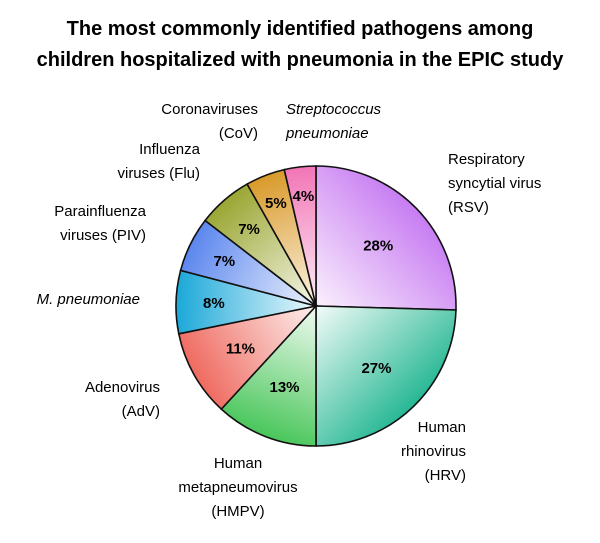 The image size is (600, 543). I want to click on pie-value-label: 5%, so click(276, 203).